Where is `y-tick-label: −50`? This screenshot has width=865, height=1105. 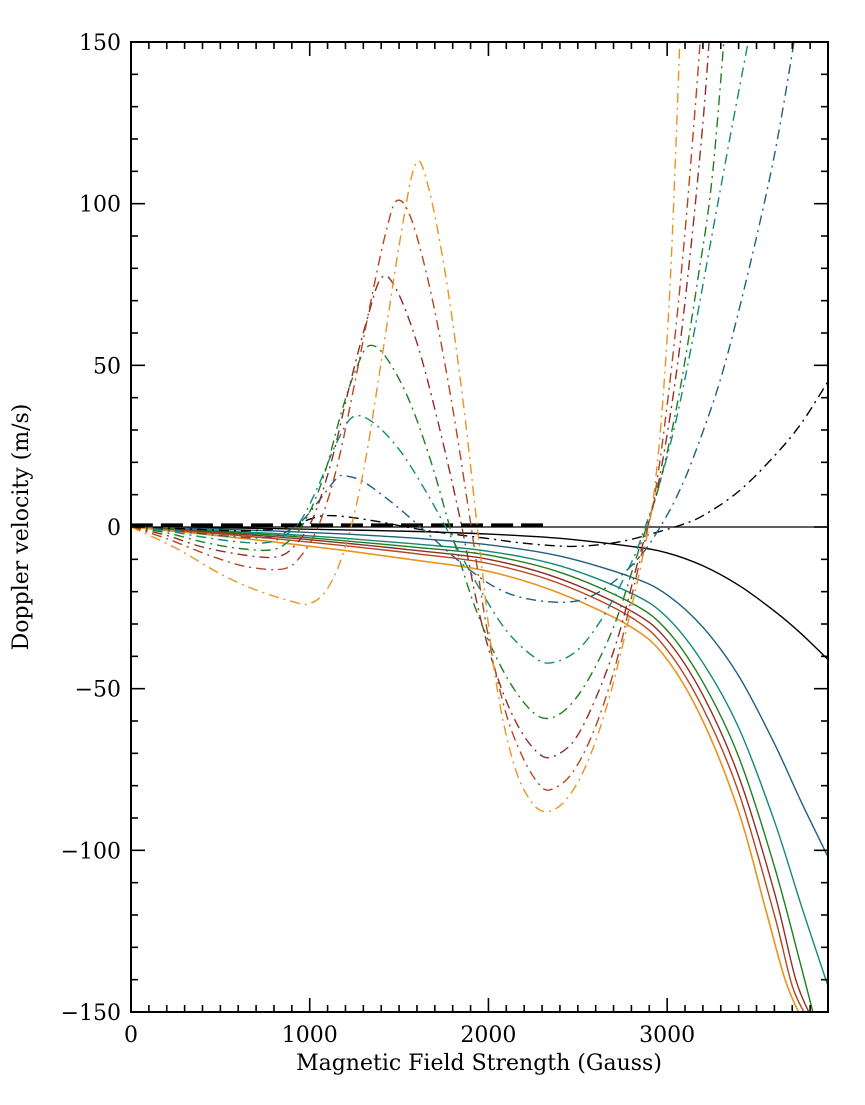
y-tick-label: −50 is located at coordinates (98, 690).